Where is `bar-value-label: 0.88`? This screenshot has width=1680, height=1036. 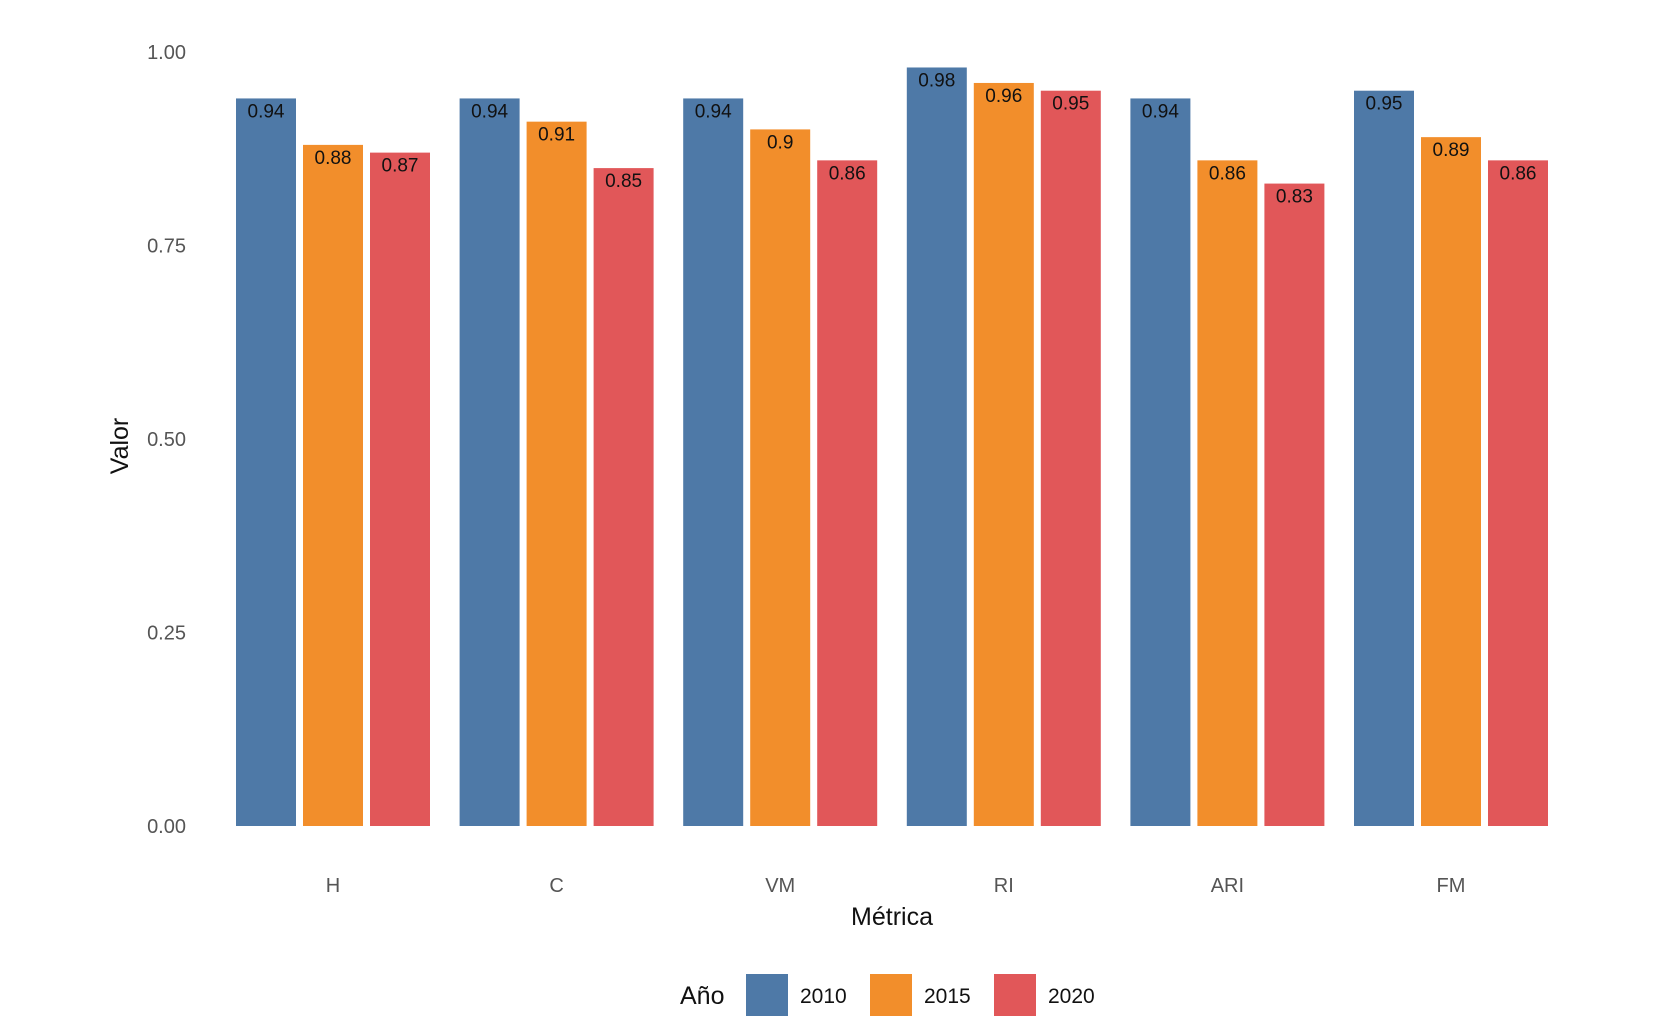 bar-value-label: 0.88 is located at coordinates (333, 158).